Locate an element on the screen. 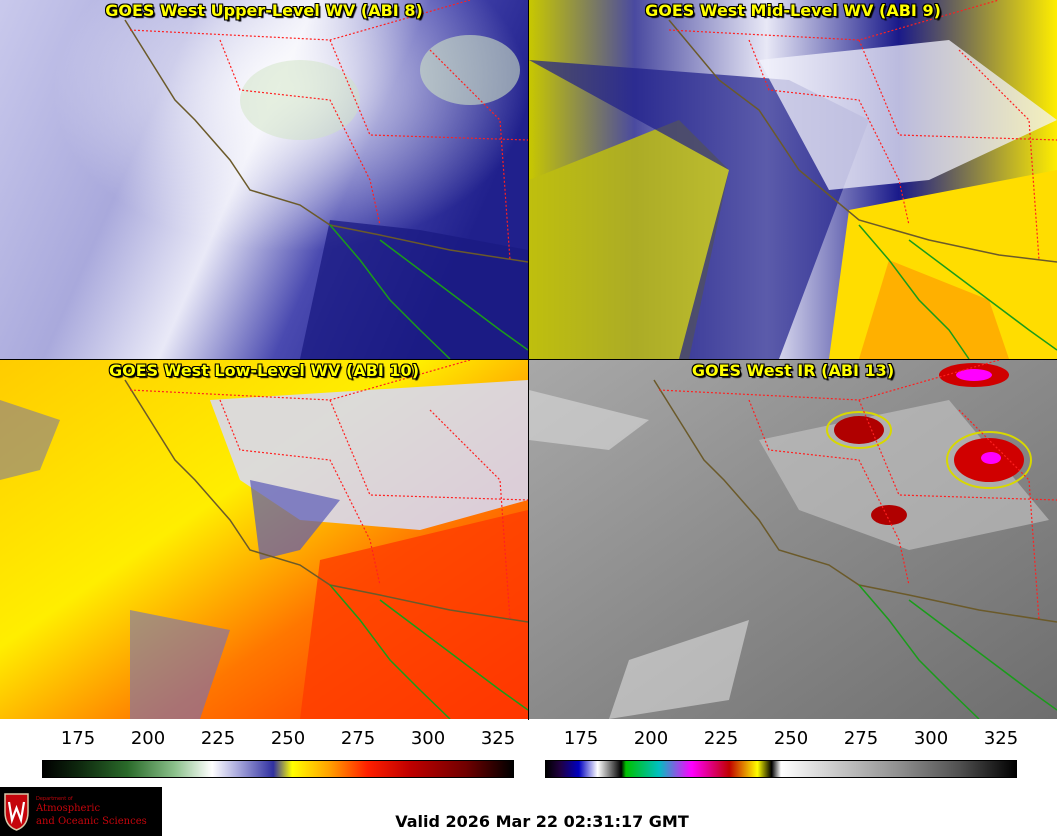 The height and width of the screenshot is (836, 1057). ir-colorbar-ticks: 175 200 225 250 275 300 325 is located at coordinates (782, 739).